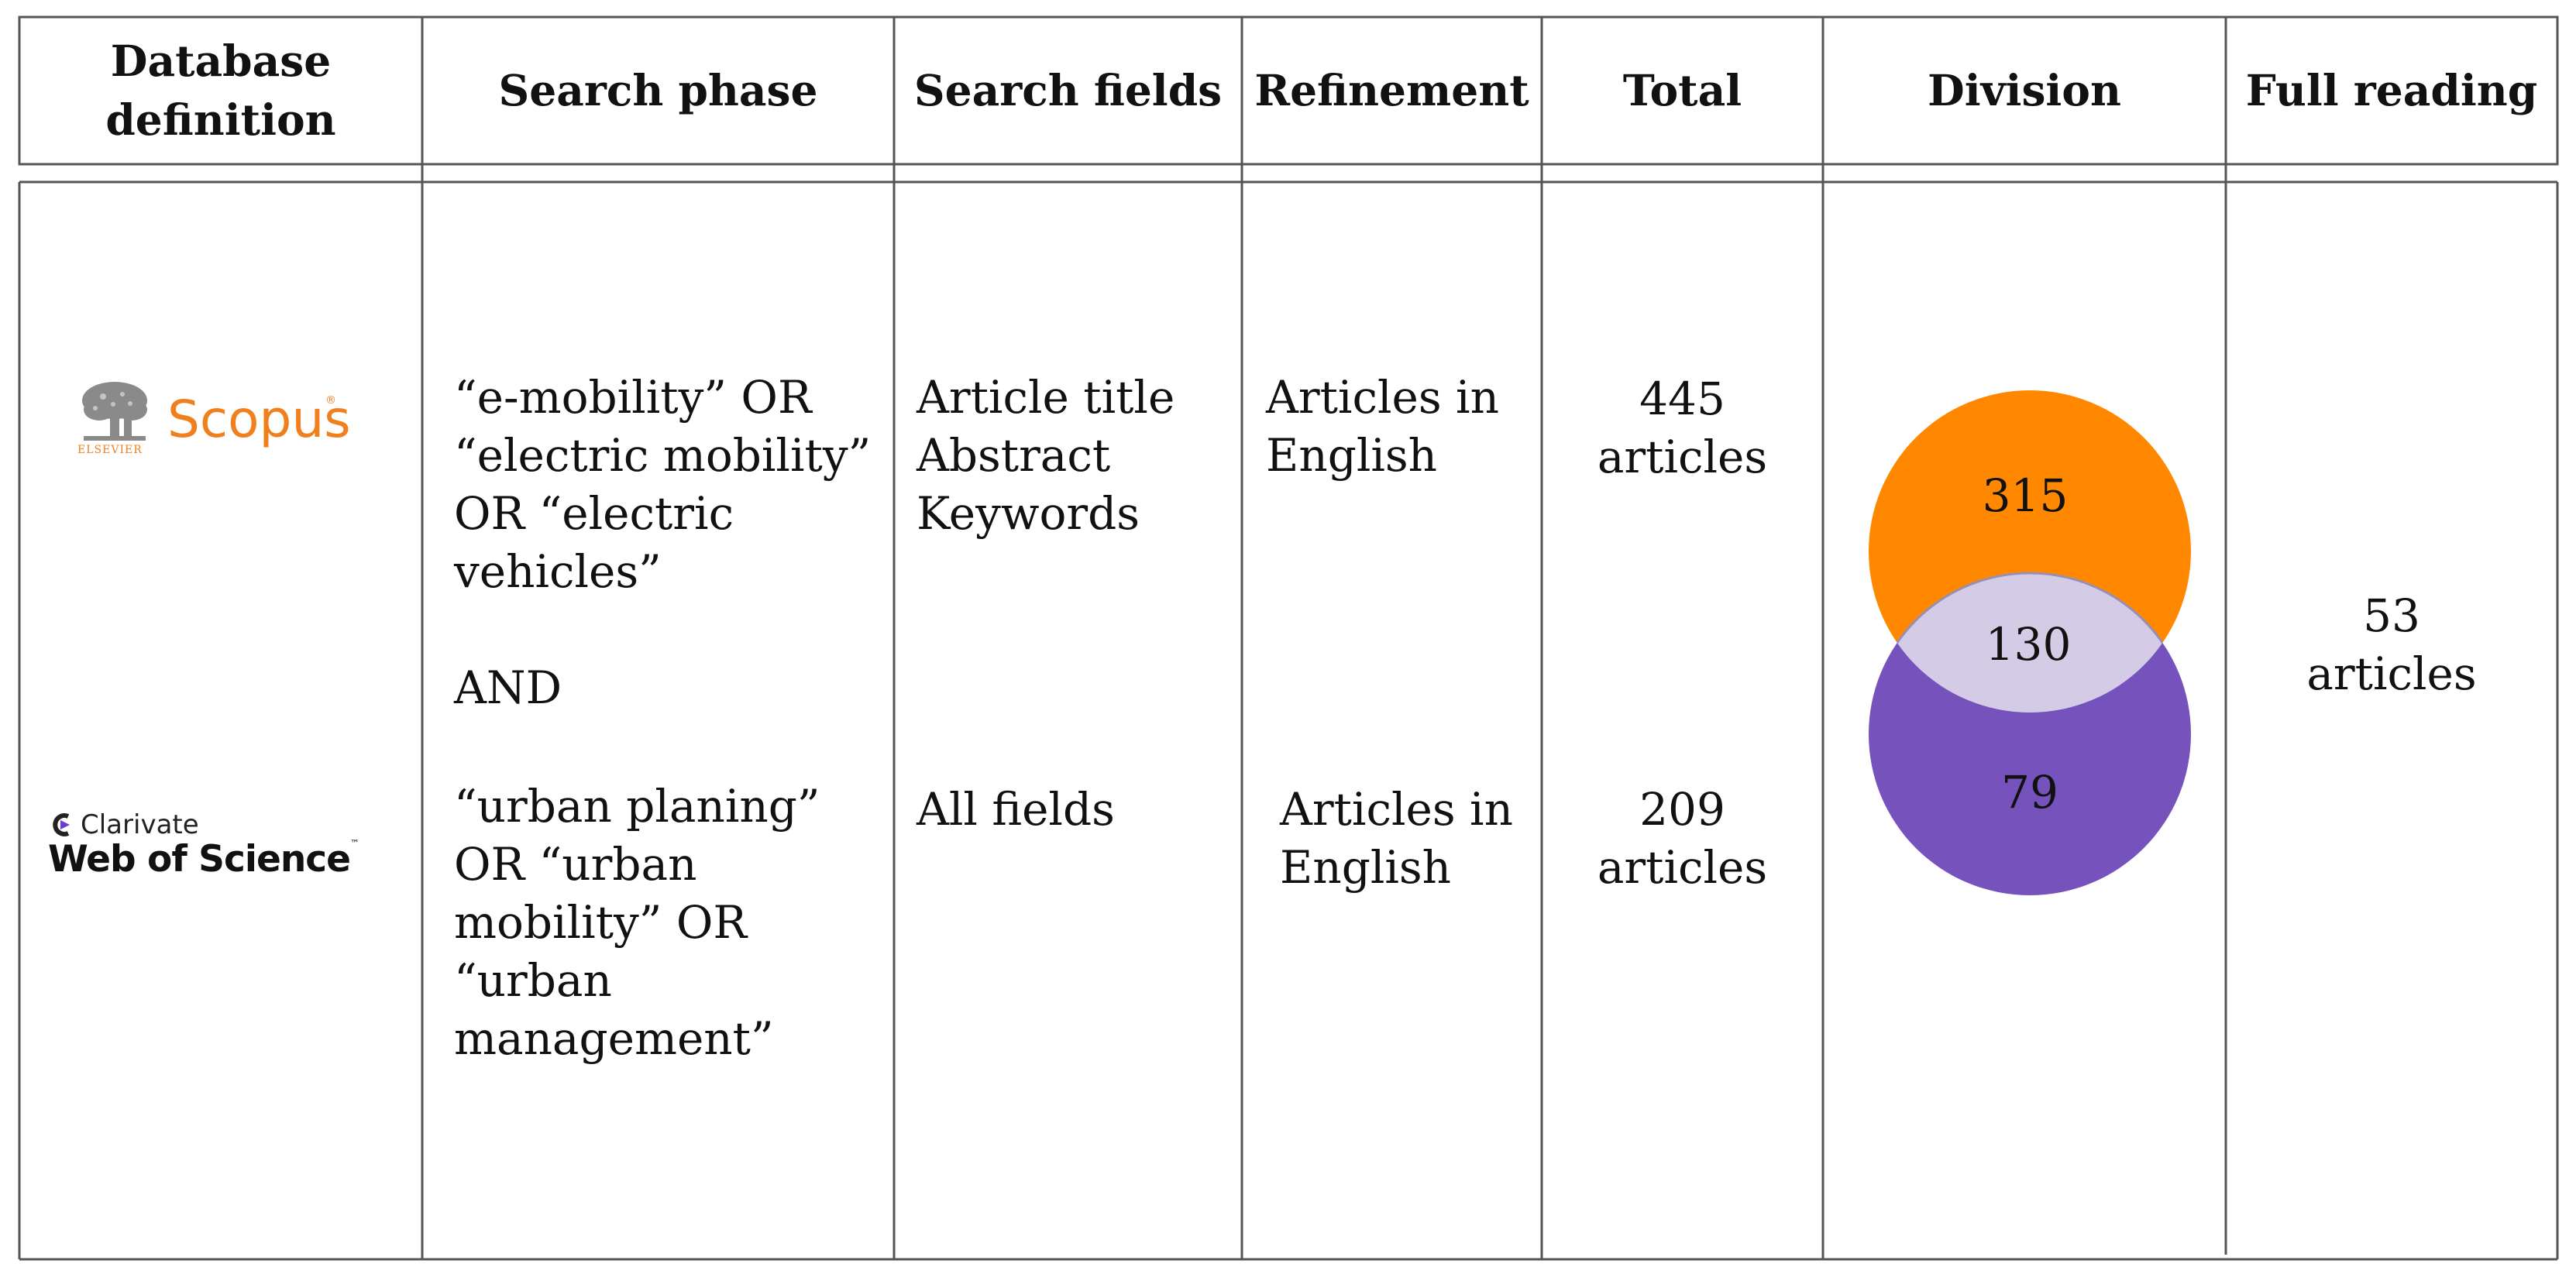 Image resolution: width=2576 pixels, height=1274 pixels. Describe the element at coordinates (2391, 90) in the screenshot. I see `header-full-reading: Full reading` at that location.